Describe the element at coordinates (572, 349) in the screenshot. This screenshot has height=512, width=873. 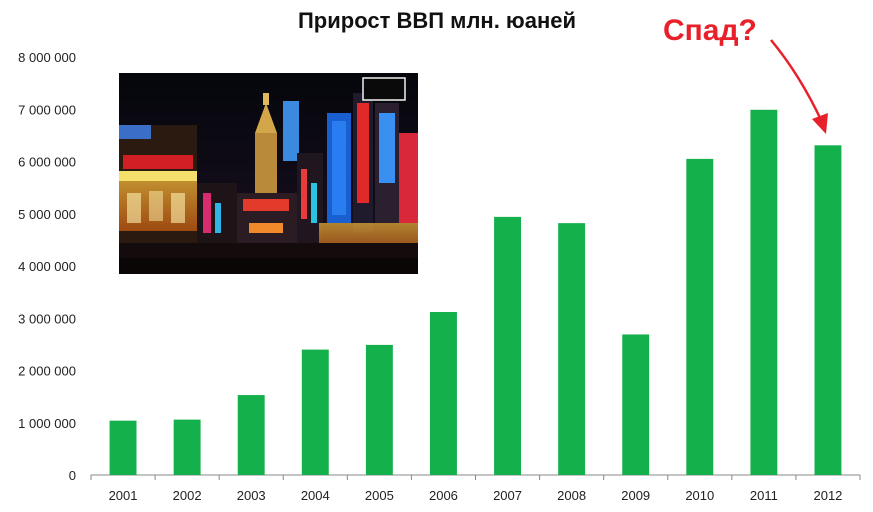
I see `bar-2008` at that location.